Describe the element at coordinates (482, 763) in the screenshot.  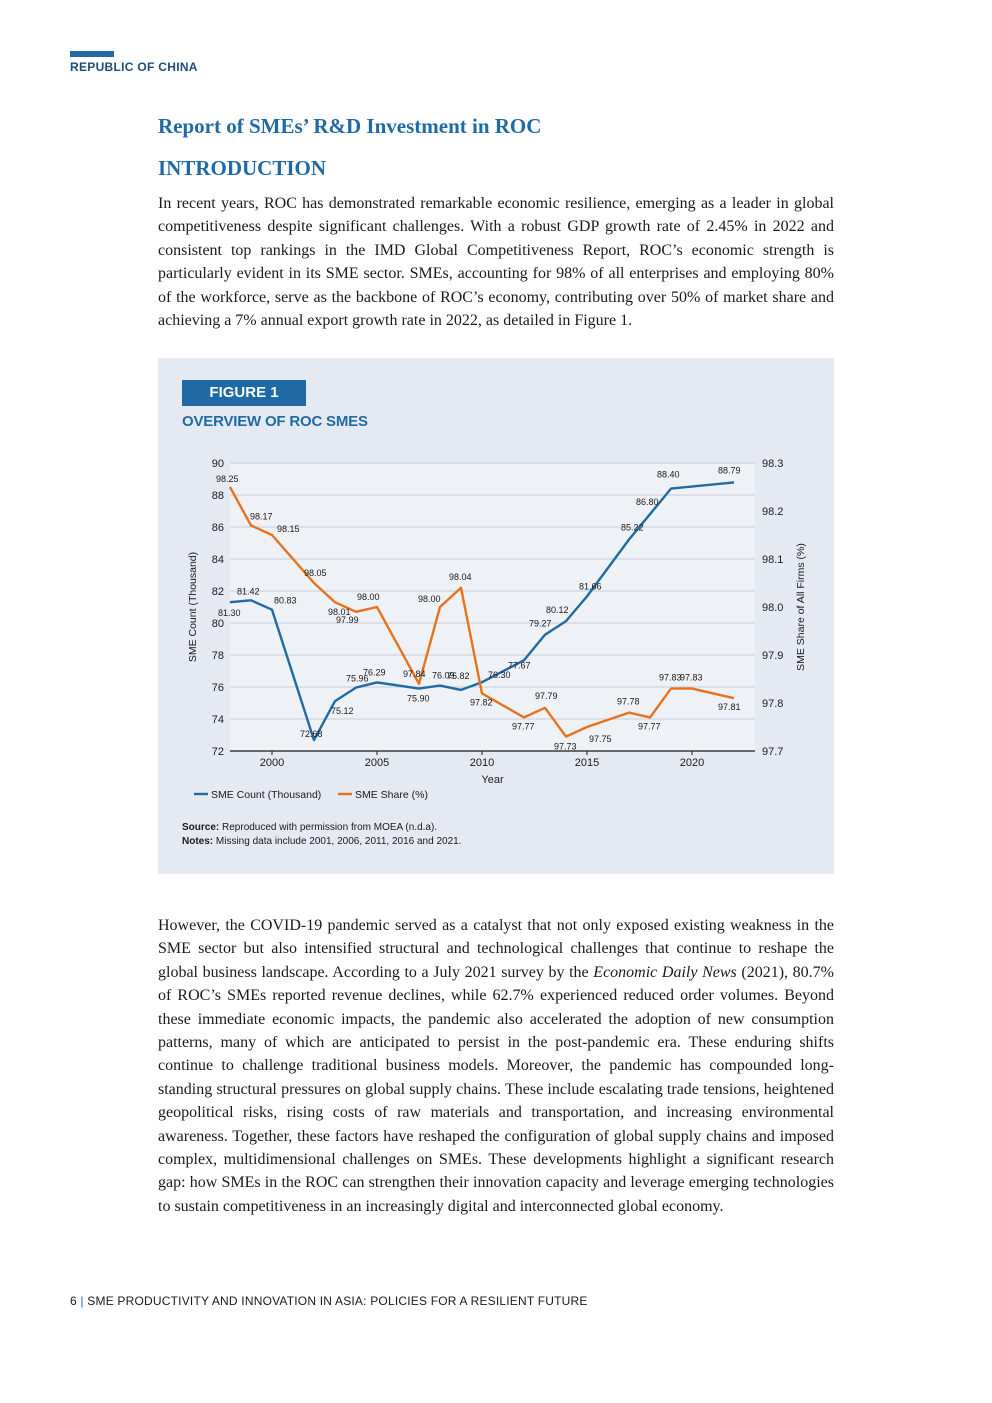
I see `x-tick-label: 2010` at that location.